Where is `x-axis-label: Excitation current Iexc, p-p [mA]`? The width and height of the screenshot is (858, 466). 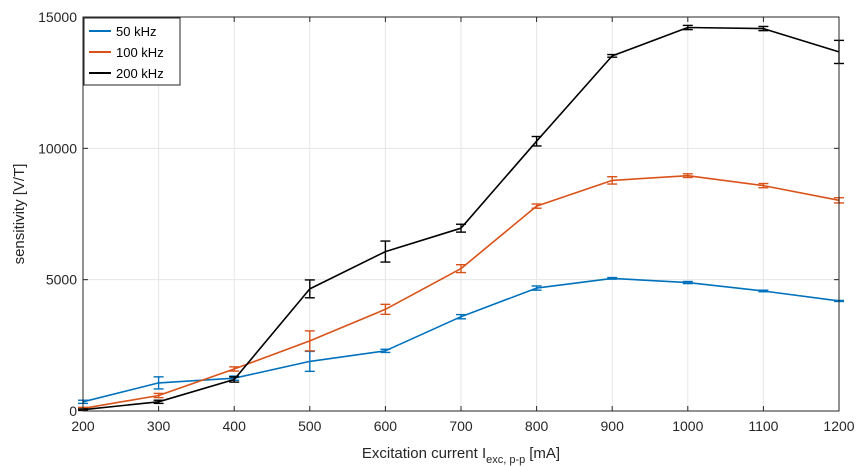
x-axis-label: Excitation current Iexc, p-p [mA] is located at coordinates (461, 455).